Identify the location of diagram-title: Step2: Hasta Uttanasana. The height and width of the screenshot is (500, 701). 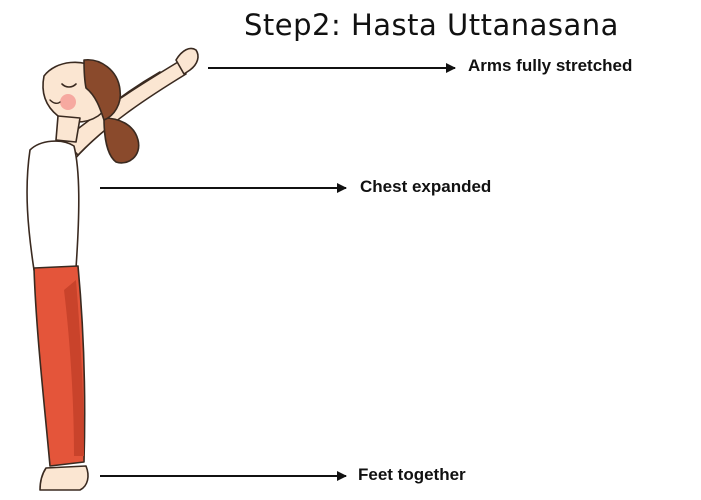
(431, 25).